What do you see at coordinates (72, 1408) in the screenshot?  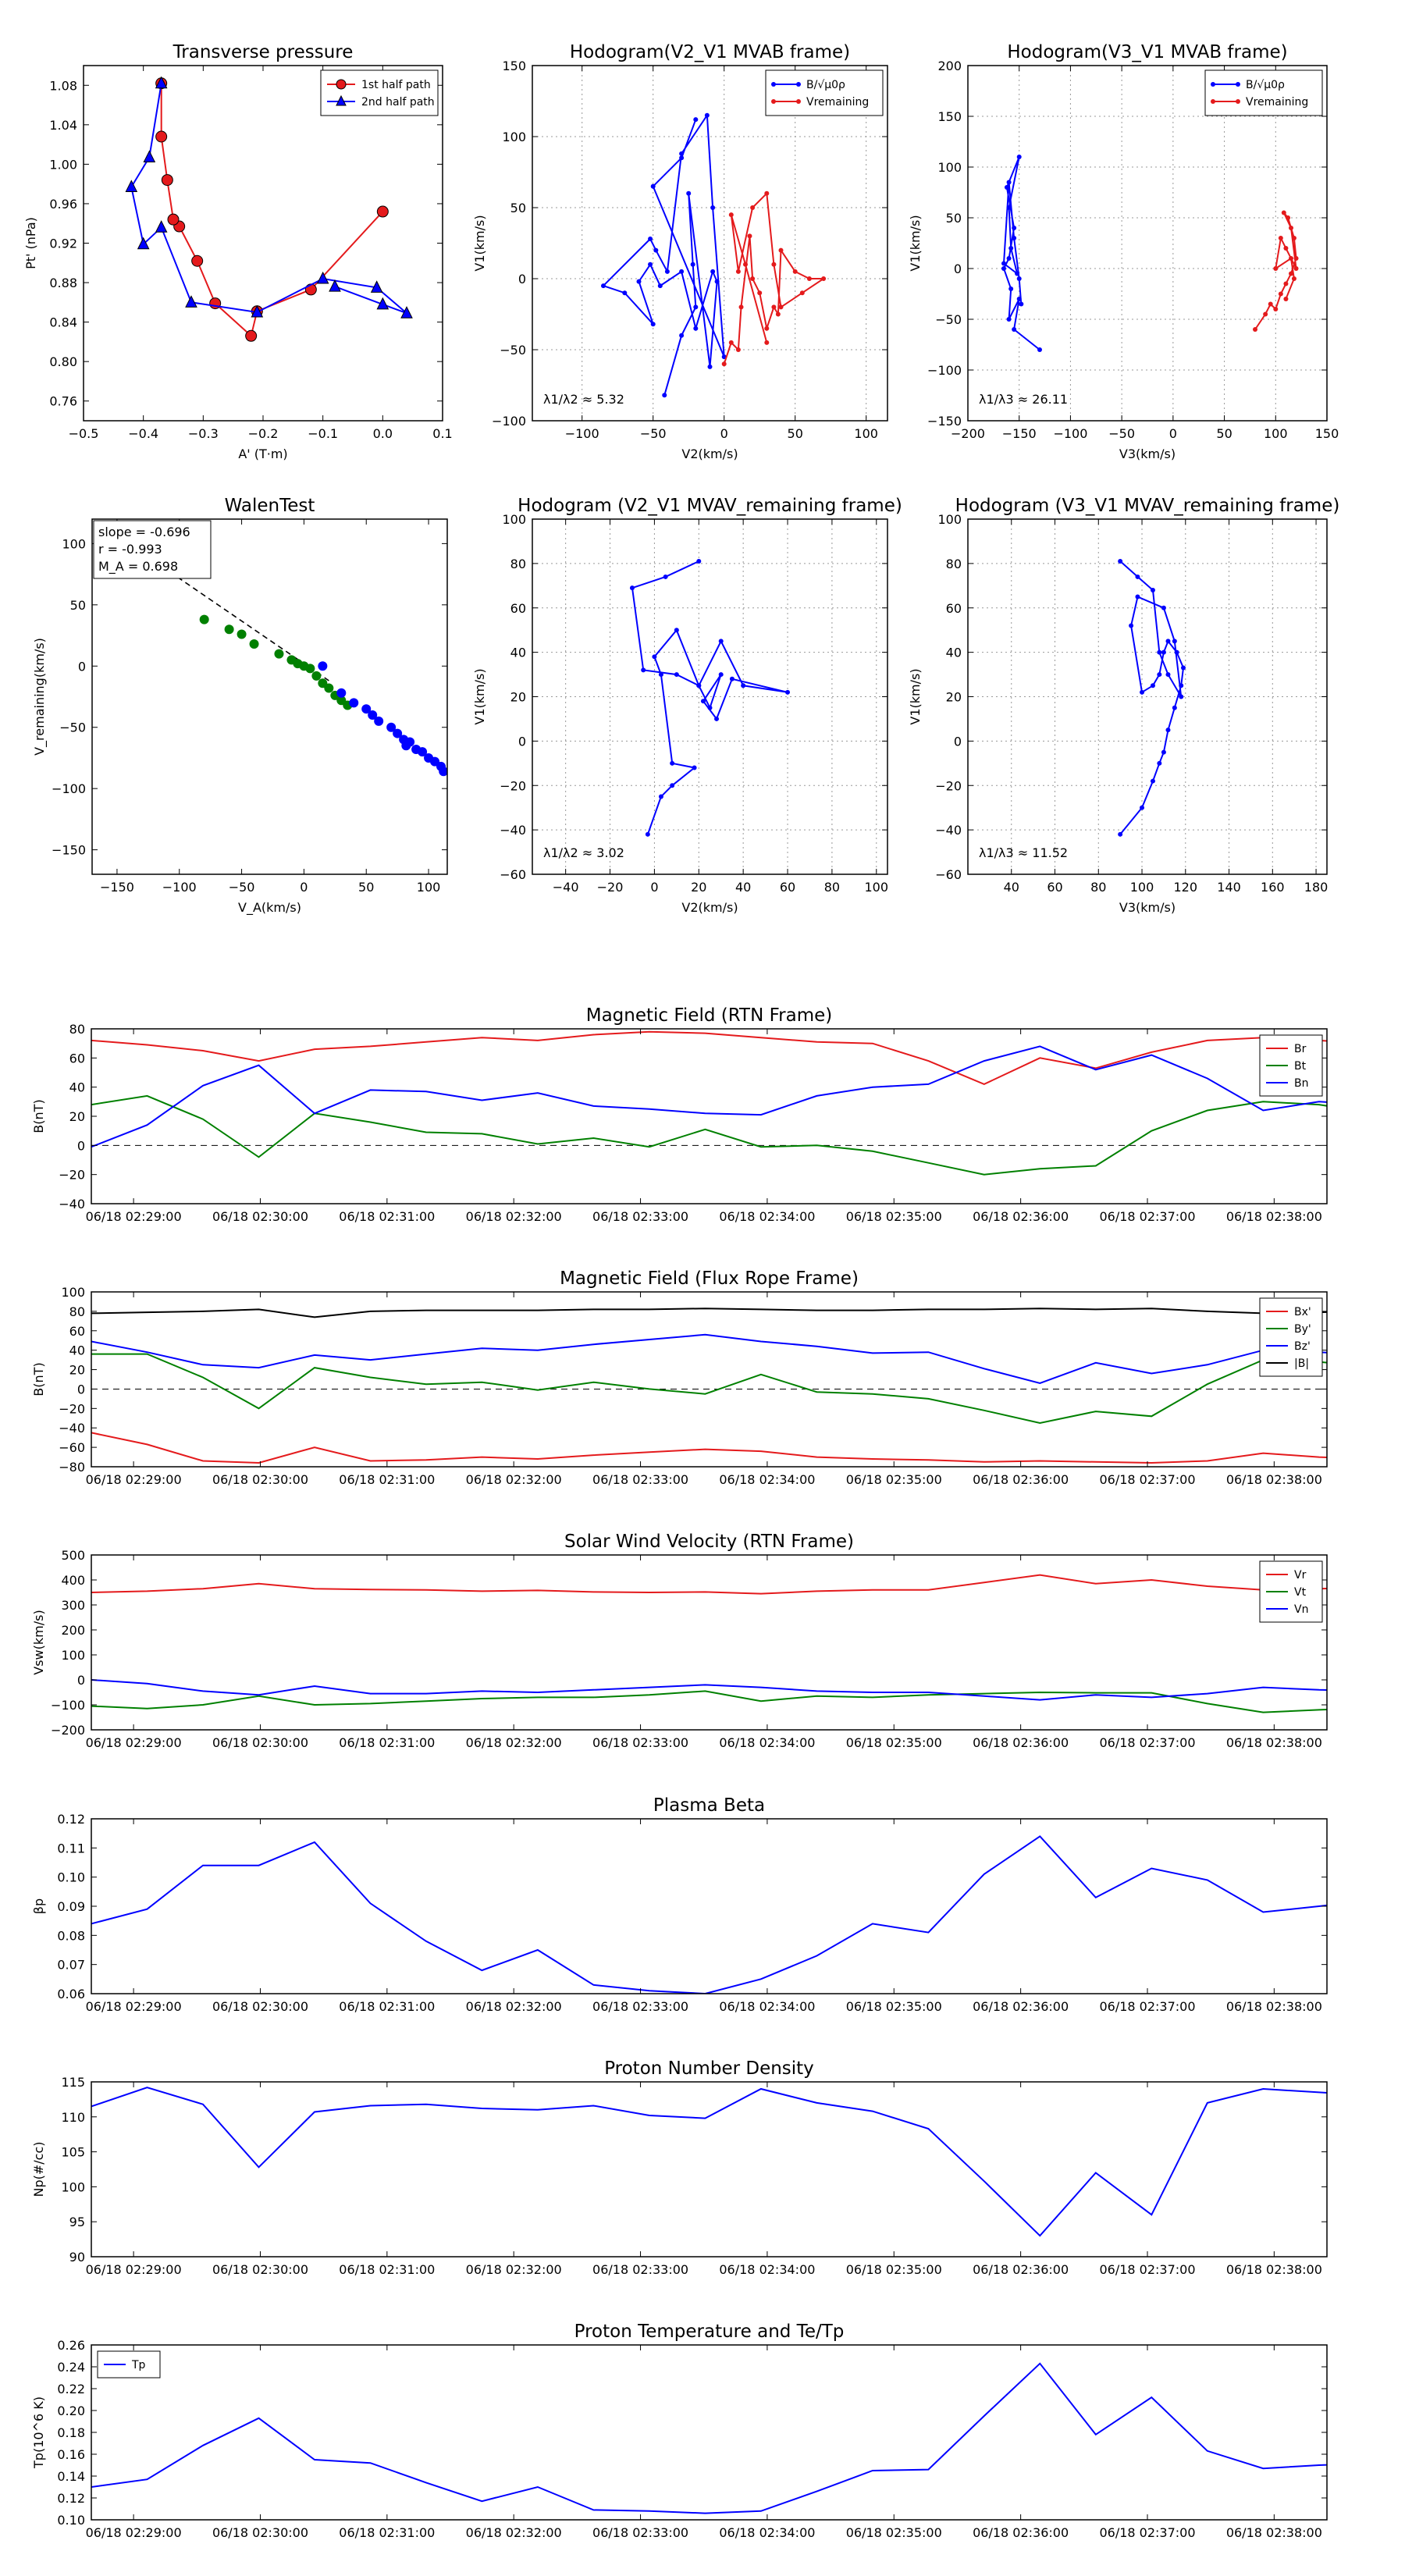 I see `y-tick-label: −20` at bounding box center [72, 1408].